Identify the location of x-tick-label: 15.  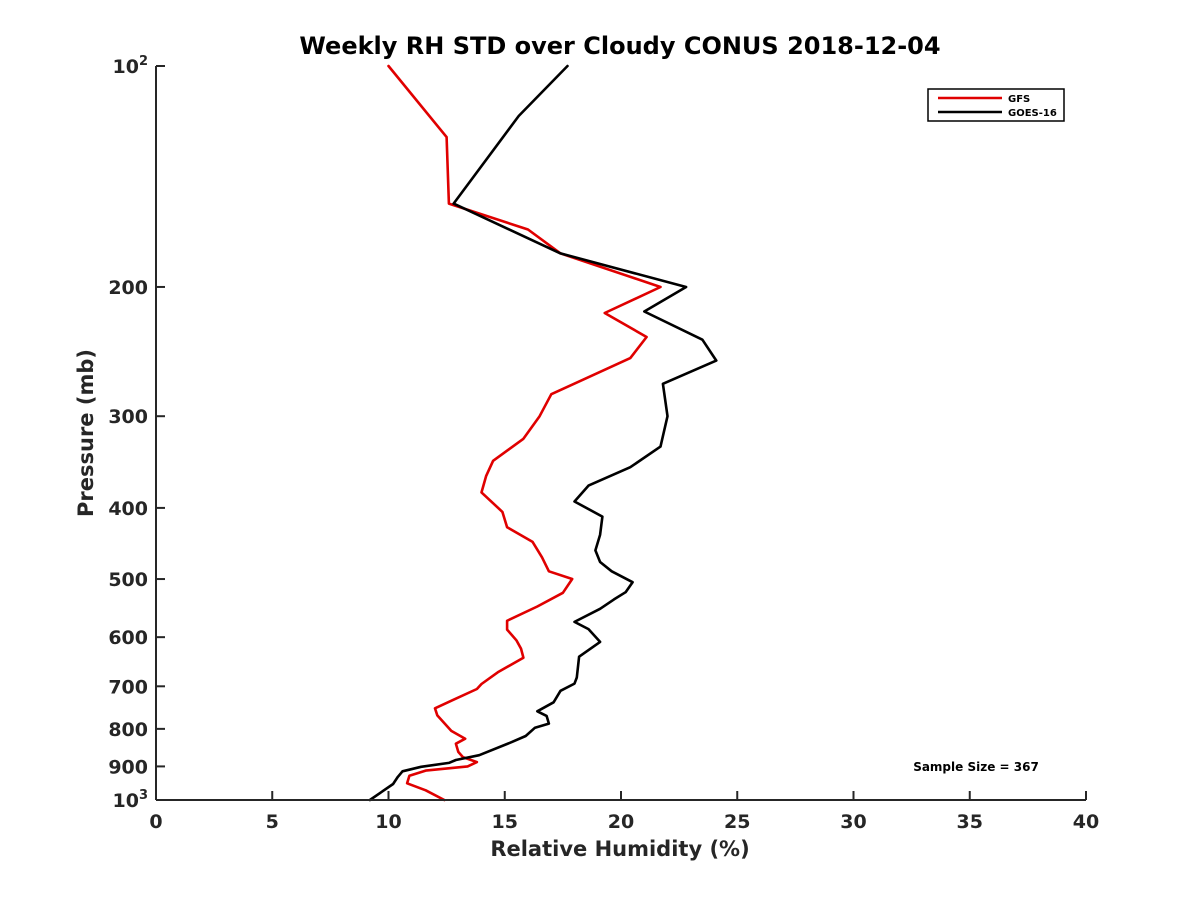
(505, 822).